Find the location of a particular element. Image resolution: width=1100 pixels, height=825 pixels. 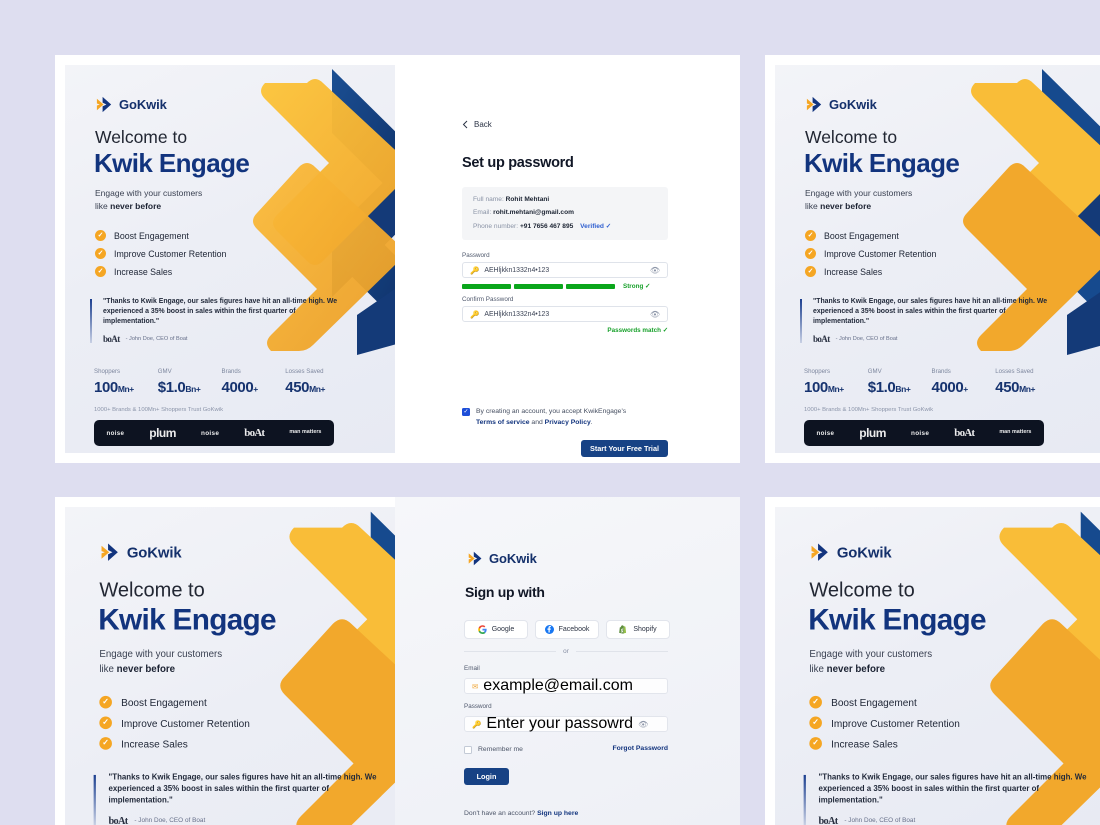

shopify-icon is located at coordinates (623, 629).